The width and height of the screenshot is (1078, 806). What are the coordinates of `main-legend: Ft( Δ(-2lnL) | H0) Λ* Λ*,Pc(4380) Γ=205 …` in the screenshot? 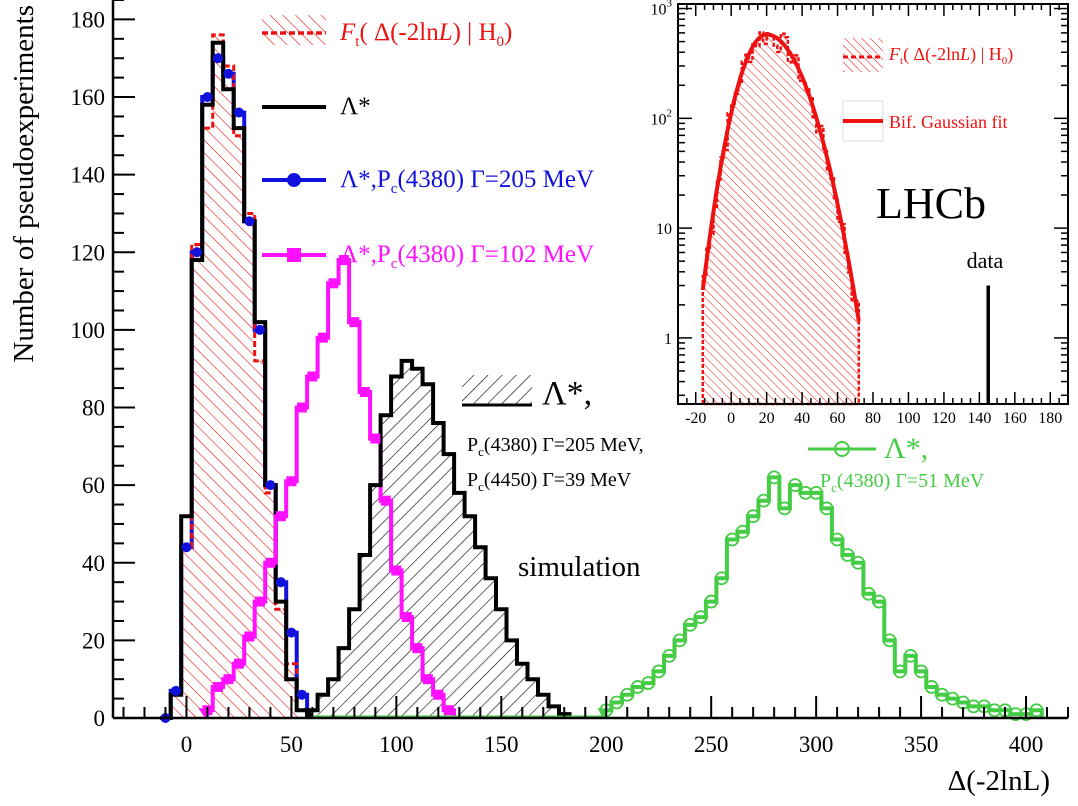 It's located at (428, 143).